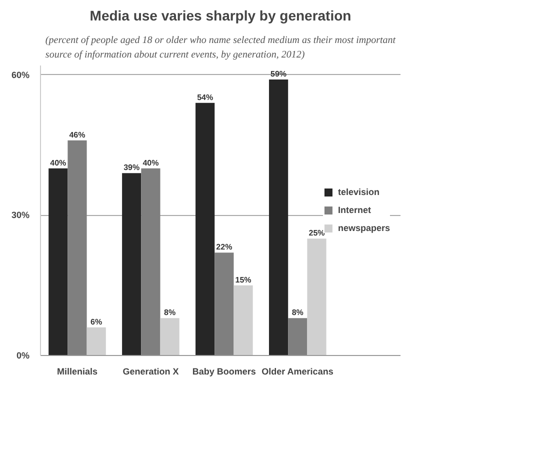 This screenshot has width=535, height=466. Describe the element at coordinates (278, 74) in the screenshot. I see `data-label: 59%` at that location.